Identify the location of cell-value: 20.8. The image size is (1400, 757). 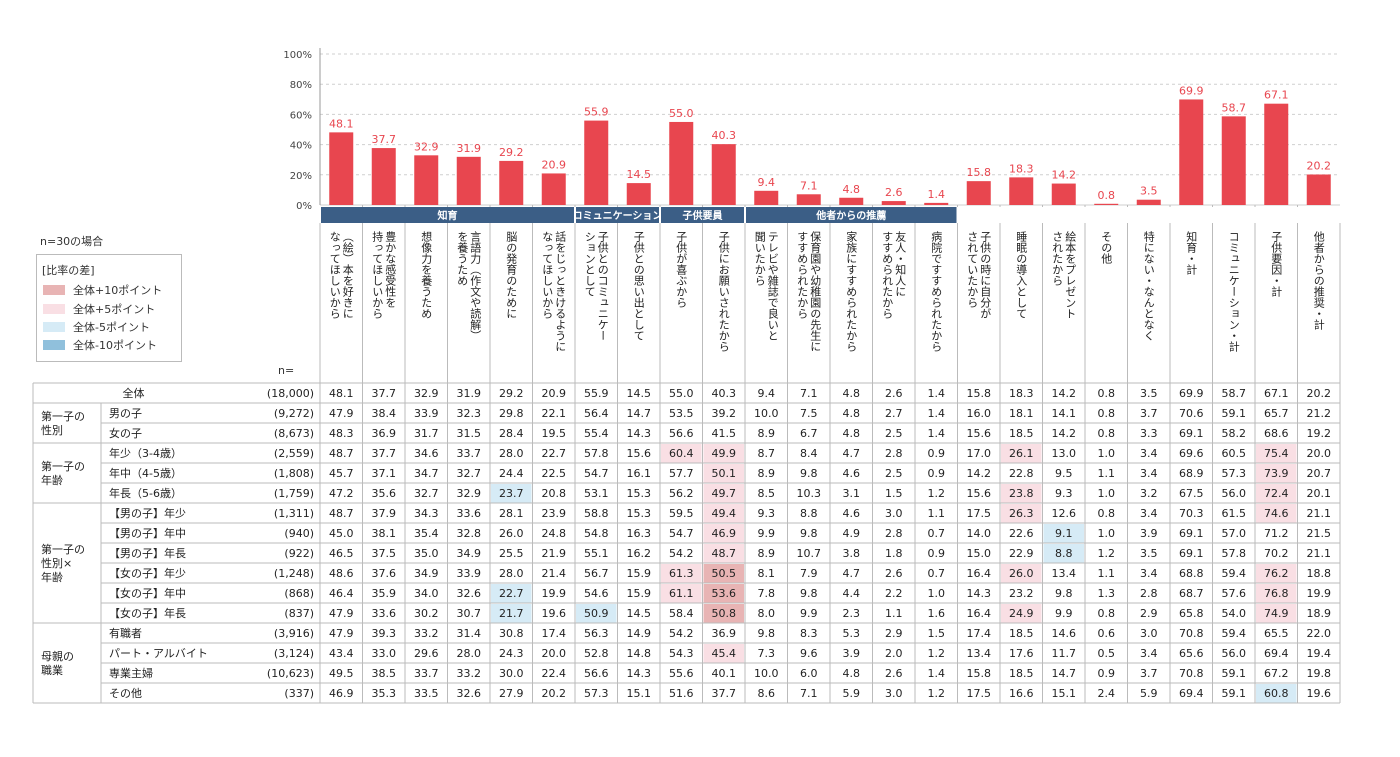
(554, 493).